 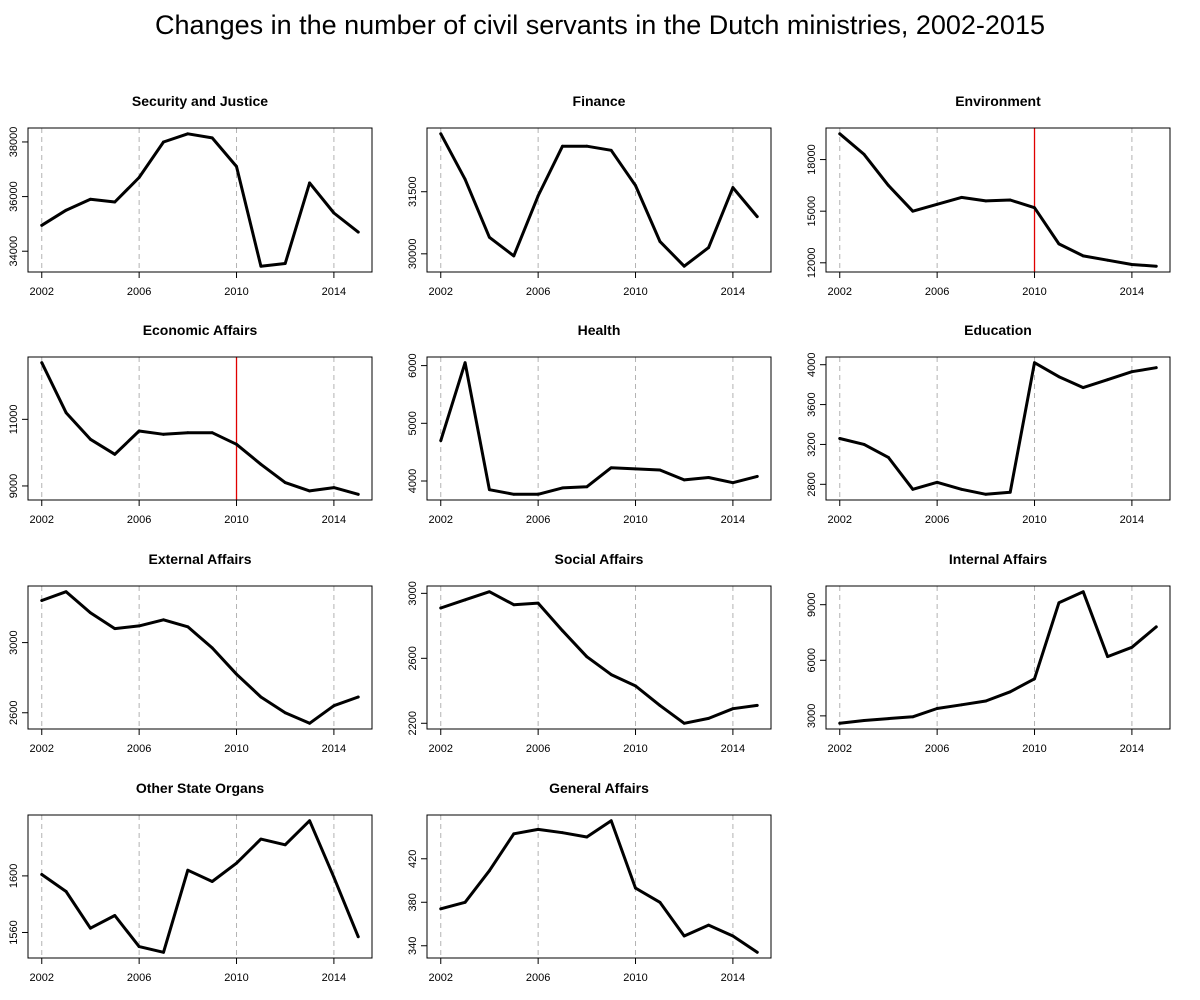 I want to click on panel-title: Environment, so click(x=998, y=101).